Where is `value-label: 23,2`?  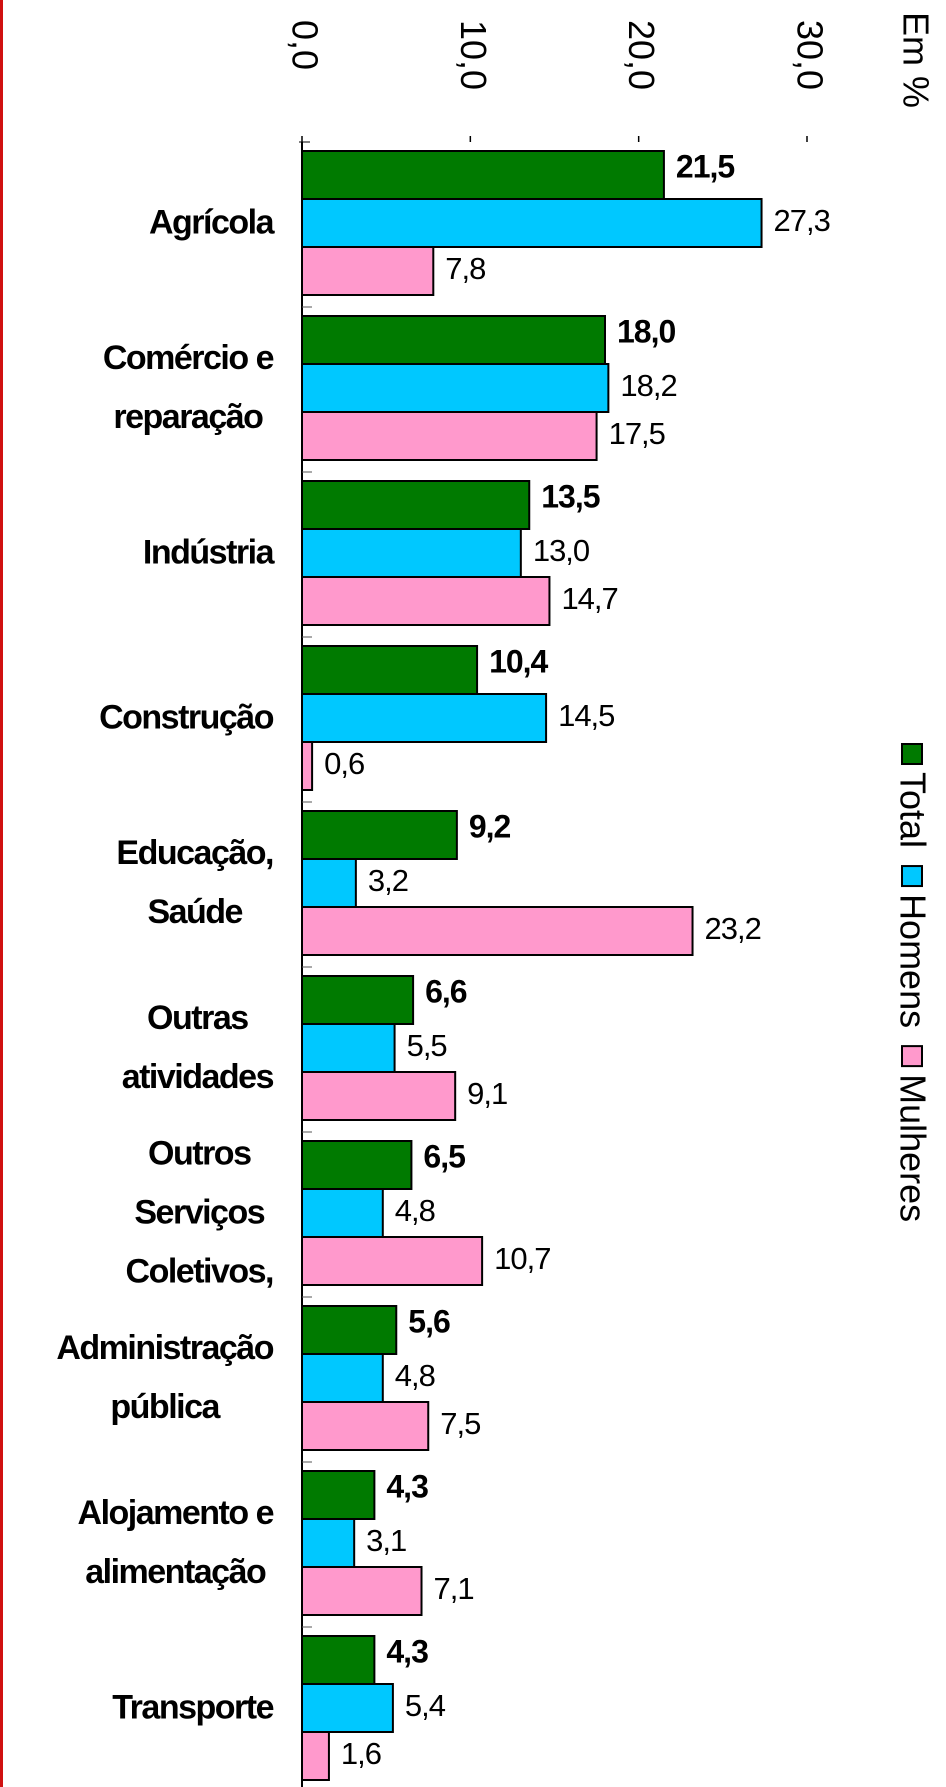 value-label: 23,2 is located at coordinates (733, 928).